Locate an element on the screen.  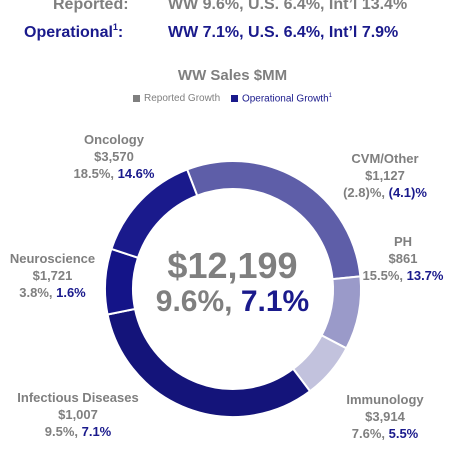
segment-label-ph: PH $861 15.5%, 13.7% is located at coordinates (403, 258).